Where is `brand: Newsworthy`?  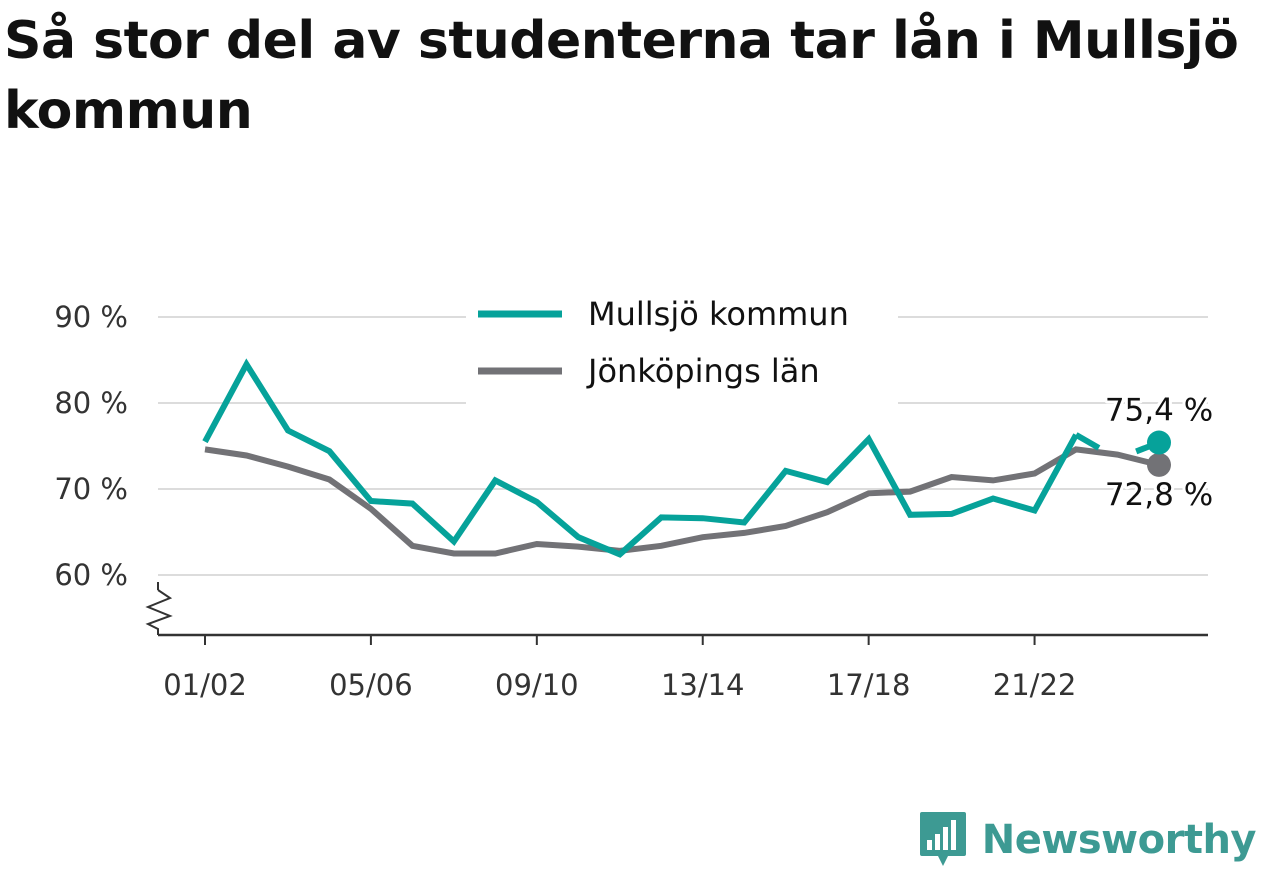
brand: Newsworthy is located at coordinates (1087, 840).